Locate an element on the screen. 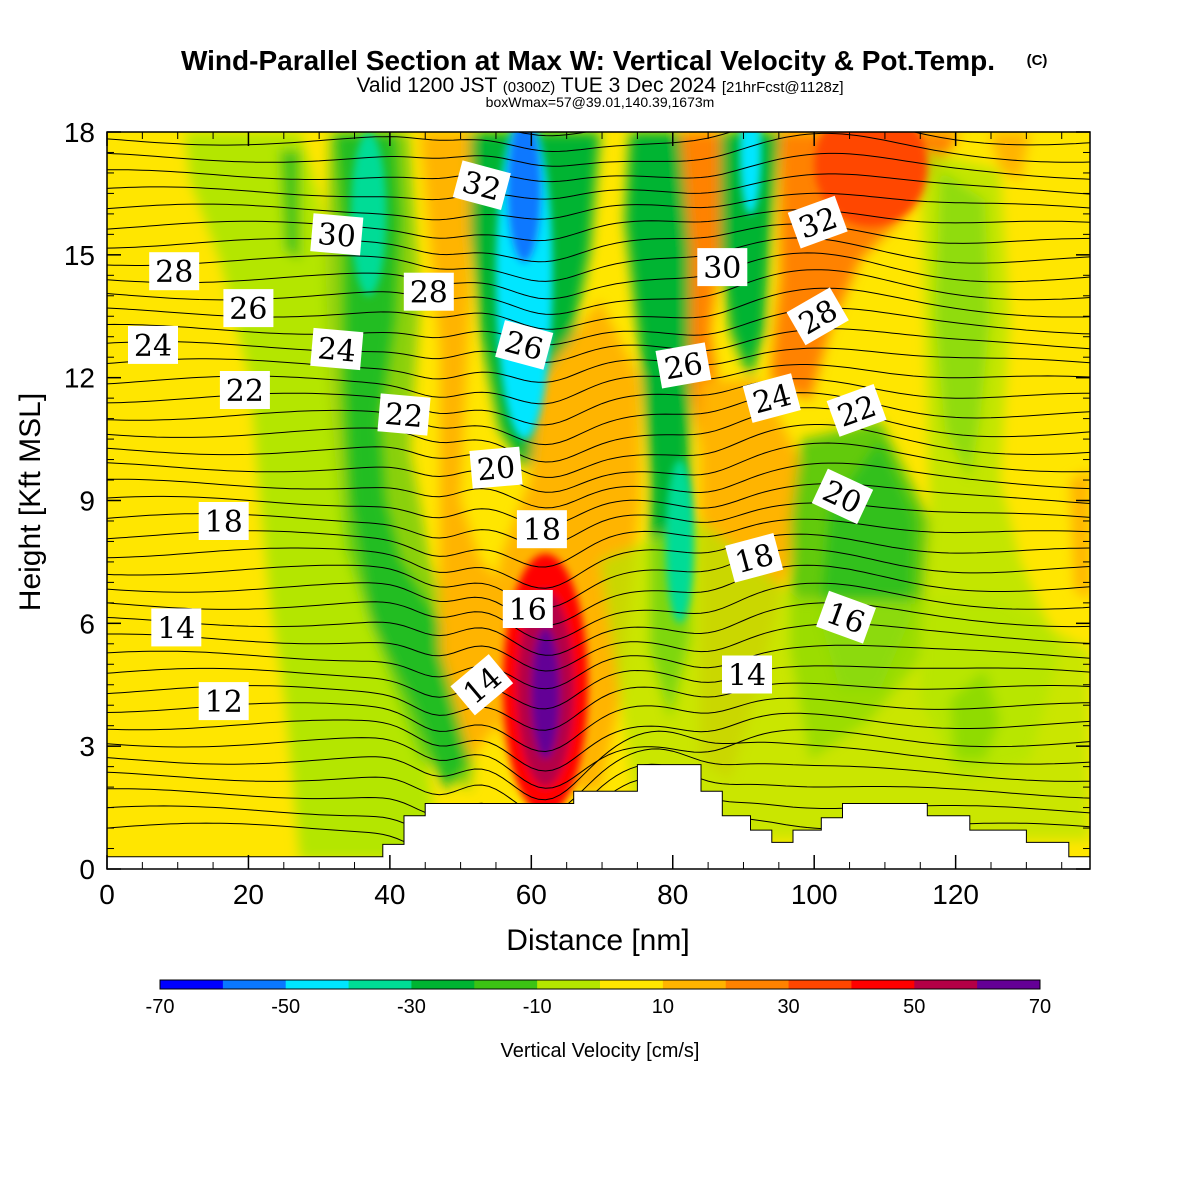 This screenshot has height=1200, width=1200. theta-label-0: 32 is located at coordinates (481, 185).